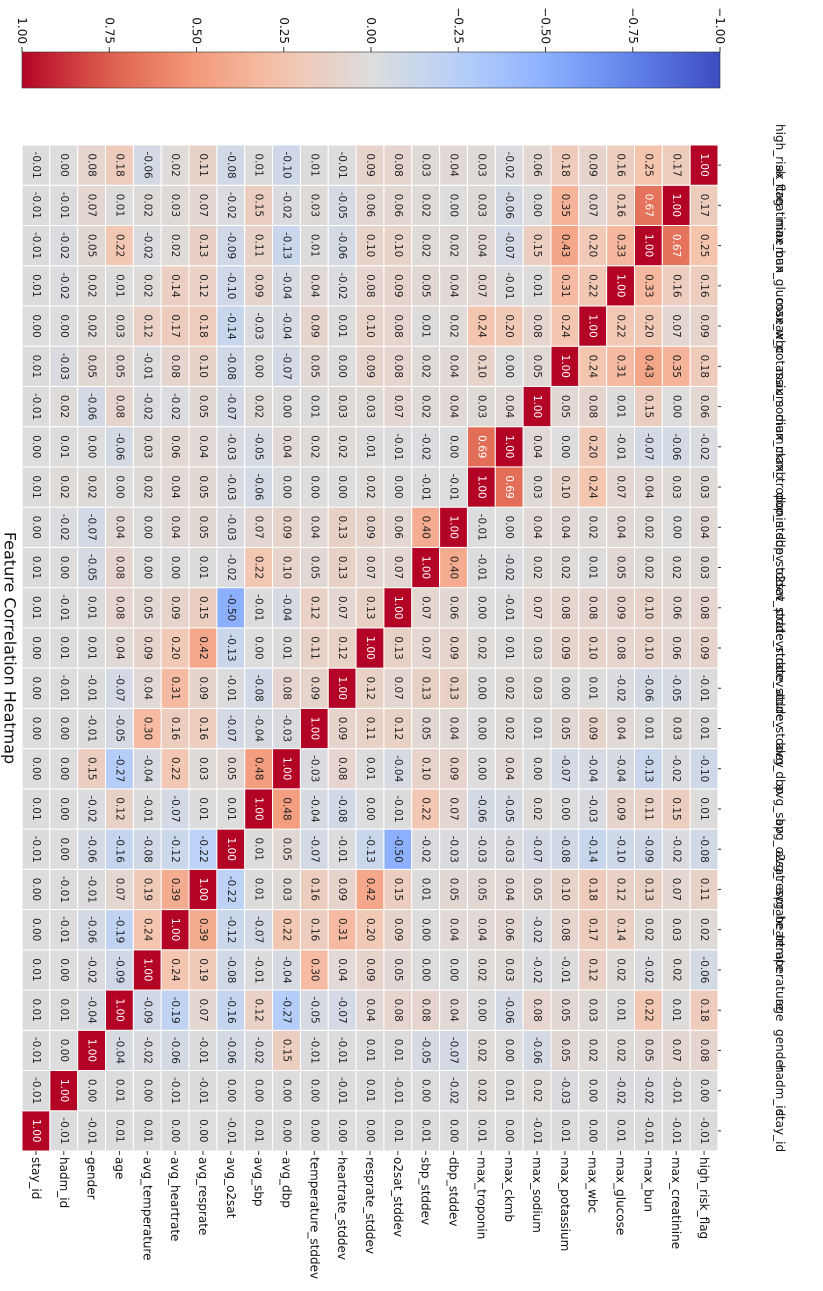 This screenshot has width=823, height=1291. I want to click on cell-value-label: 0.24, so click(481, 326).